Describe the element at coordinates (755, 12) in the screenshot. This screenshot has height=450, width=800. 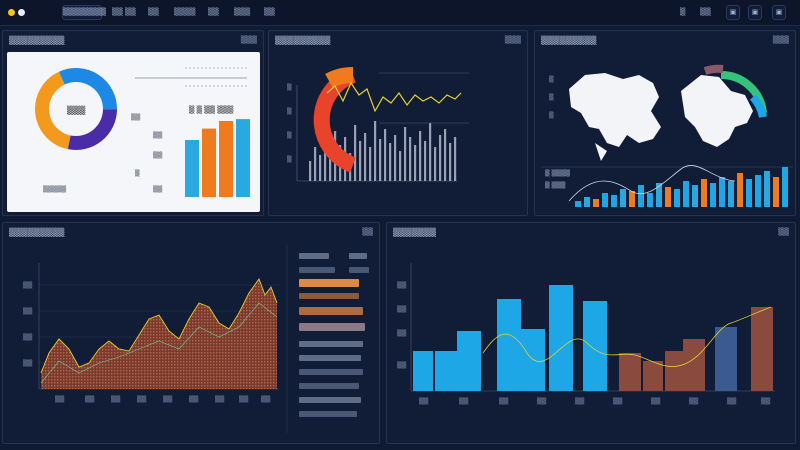
I see `settings-button: ▣` at that location.